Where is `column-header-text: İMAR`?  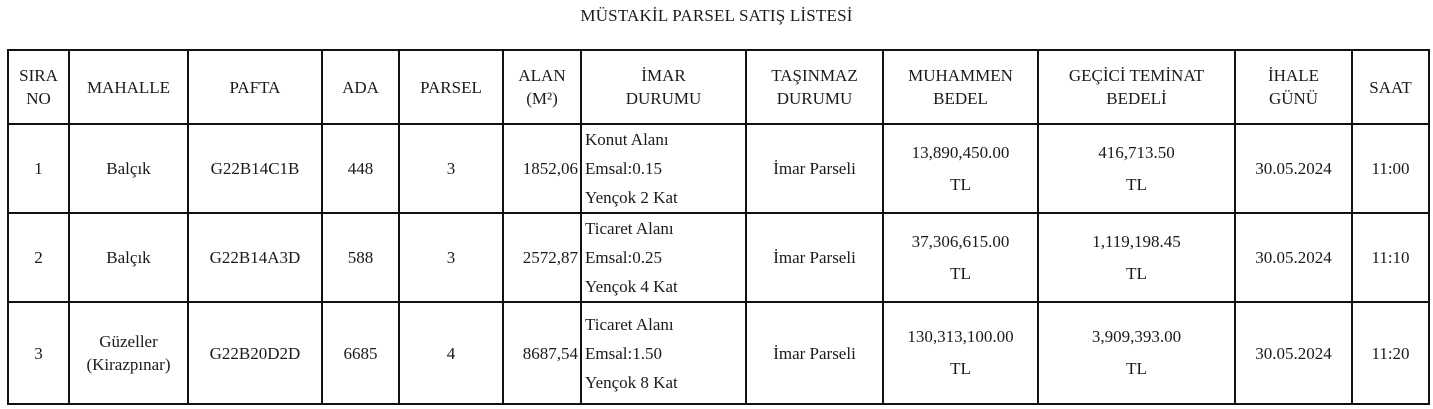 column-header-text: İMAR is located at coordinates (663, 75).